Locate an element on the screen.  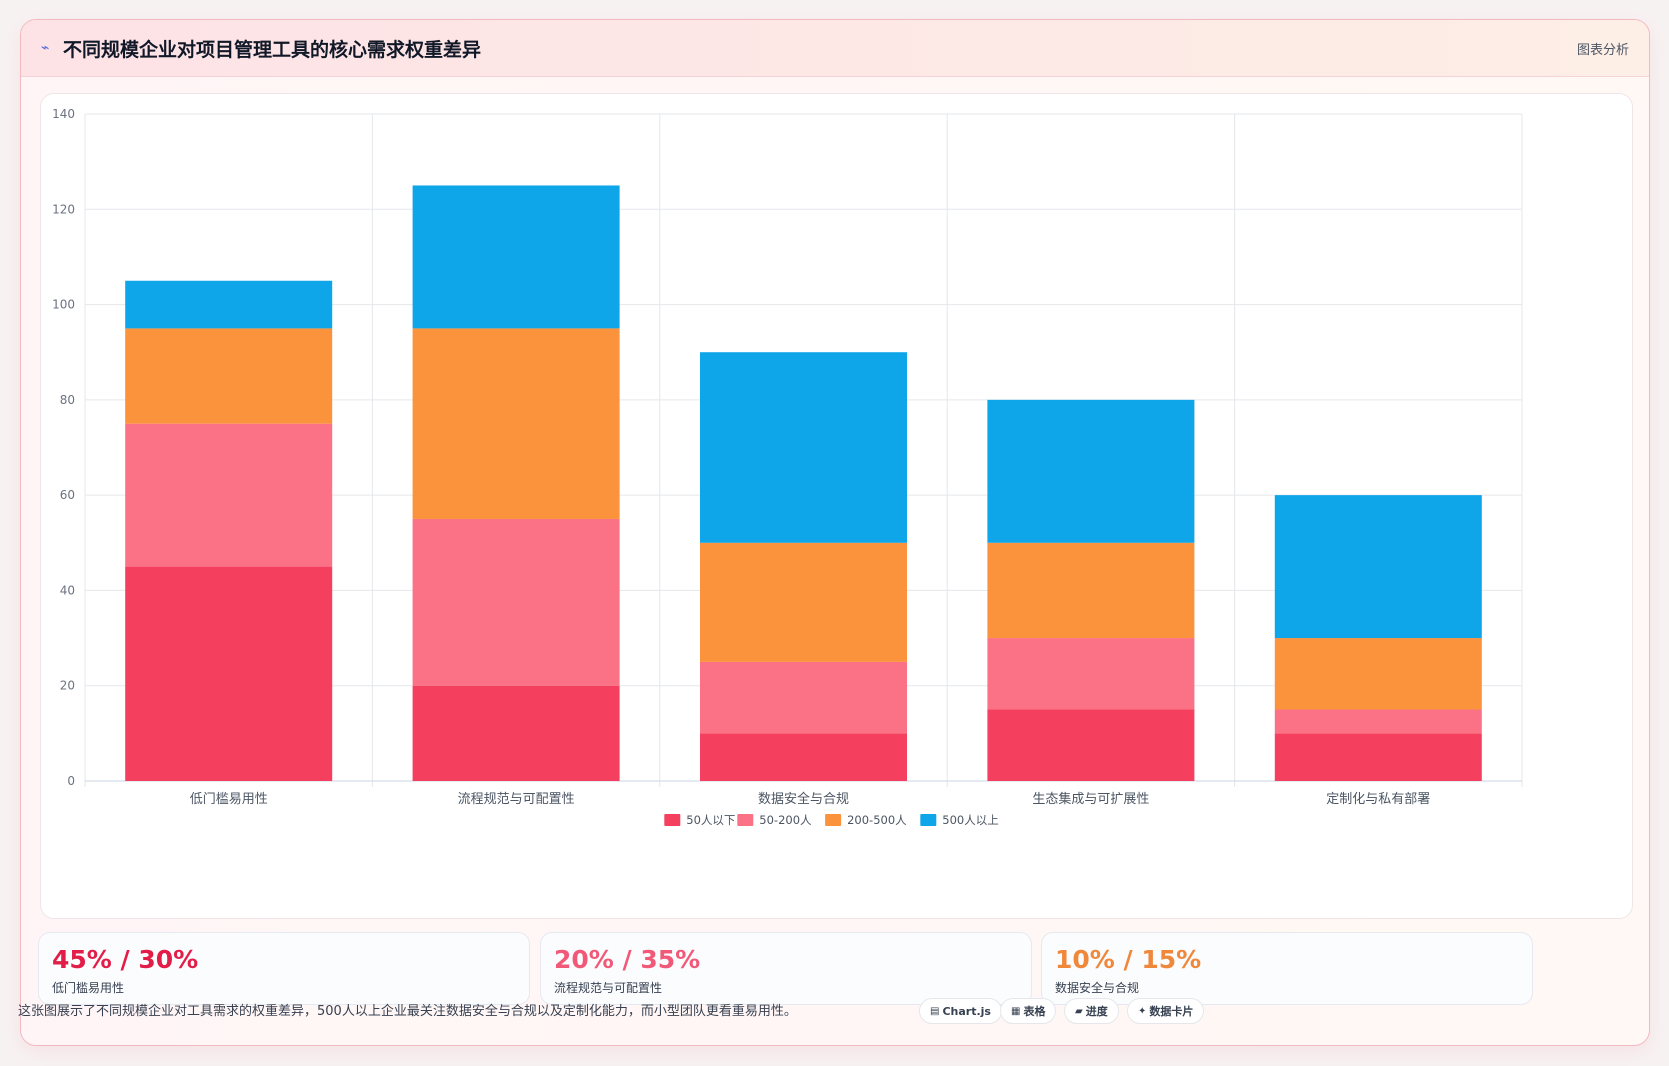
stat-card-3: 10% / 15% 数据安全与合规 is located at coordinates (1287, 968).